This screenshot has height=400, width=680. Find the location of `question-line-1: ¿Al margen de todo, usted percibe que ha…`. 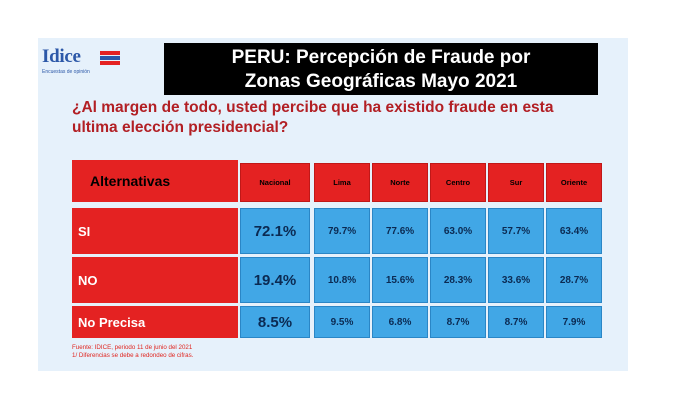

question-line-1: ¿Al margen de todo, usted percibe que ha… is located at coordinates (313, 107).